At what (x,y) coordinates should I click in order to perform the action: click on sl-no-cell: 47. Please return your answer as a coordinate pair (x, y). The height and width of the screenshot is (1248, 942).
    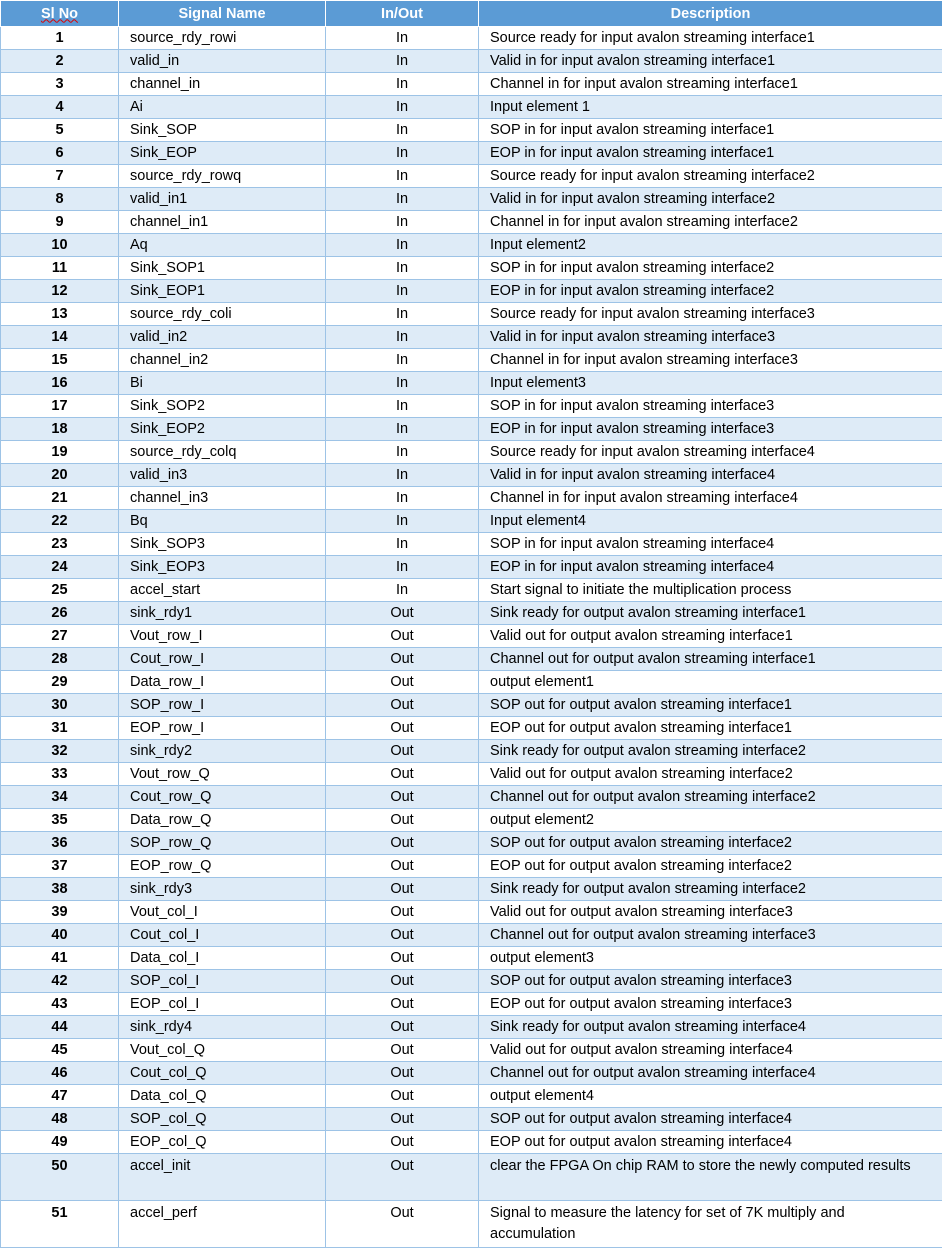
    Looking at the image, I should click on (59, 1096).